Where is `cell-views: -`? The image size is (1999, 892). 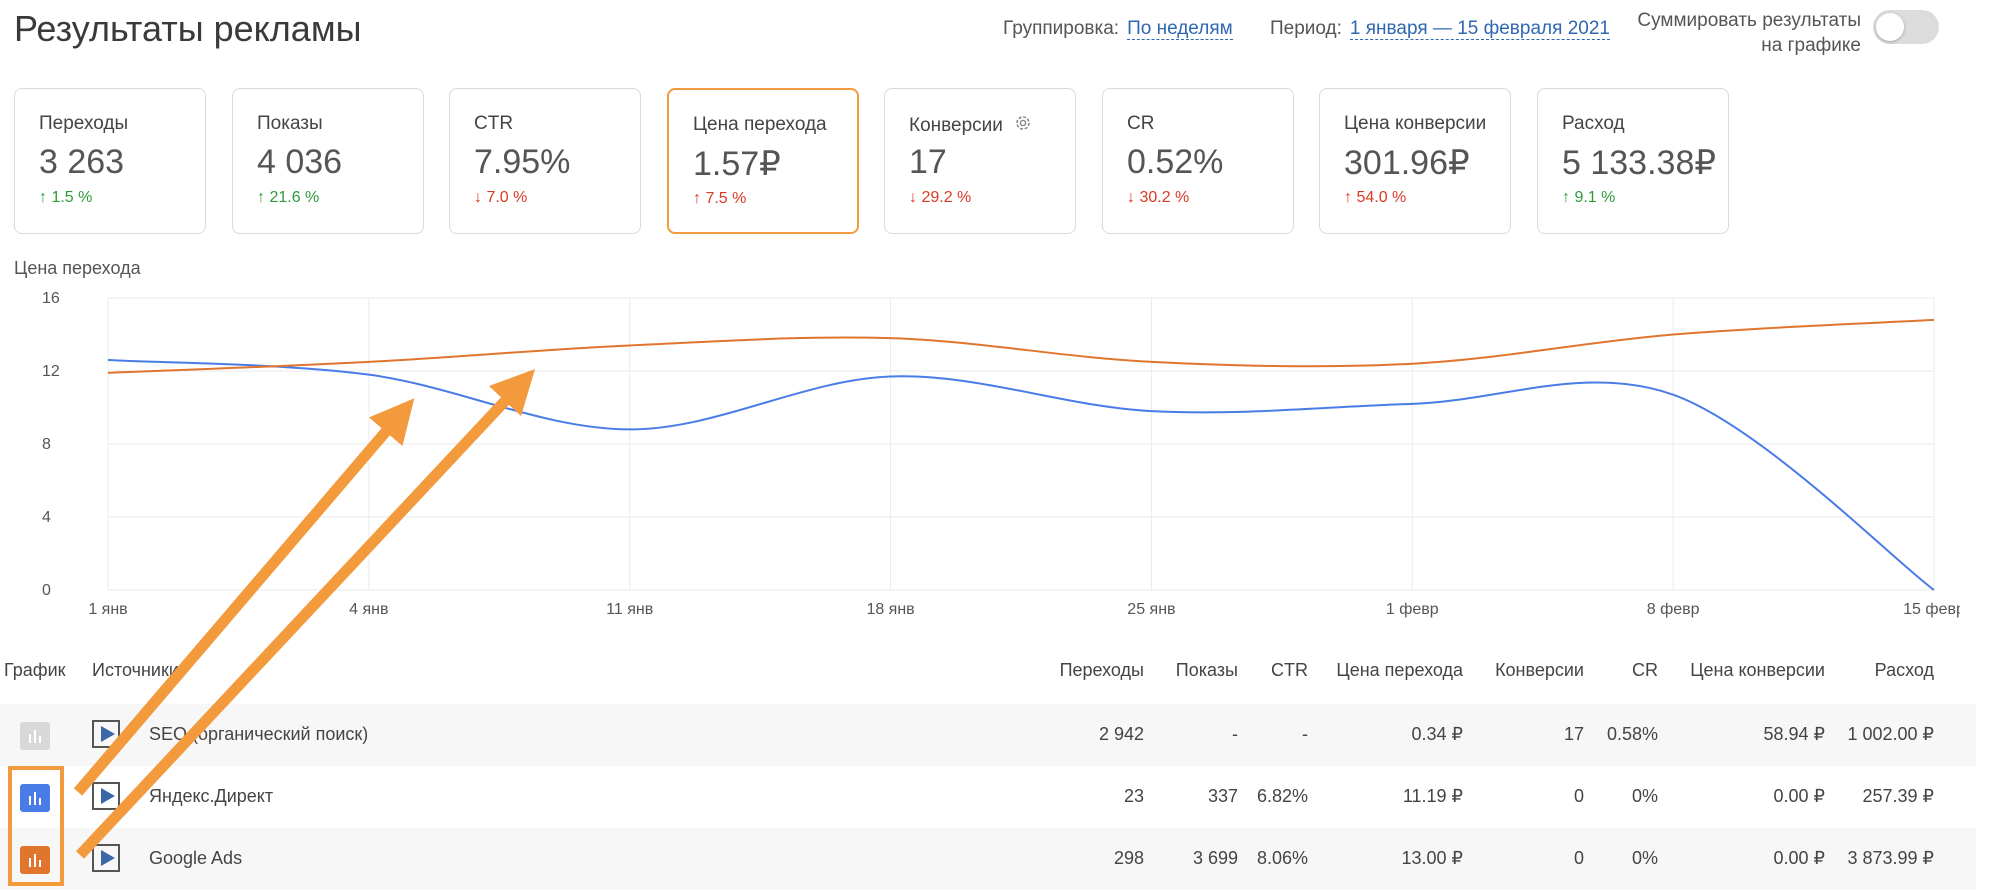
cell-views: - is located at coordinates (1235, 734).